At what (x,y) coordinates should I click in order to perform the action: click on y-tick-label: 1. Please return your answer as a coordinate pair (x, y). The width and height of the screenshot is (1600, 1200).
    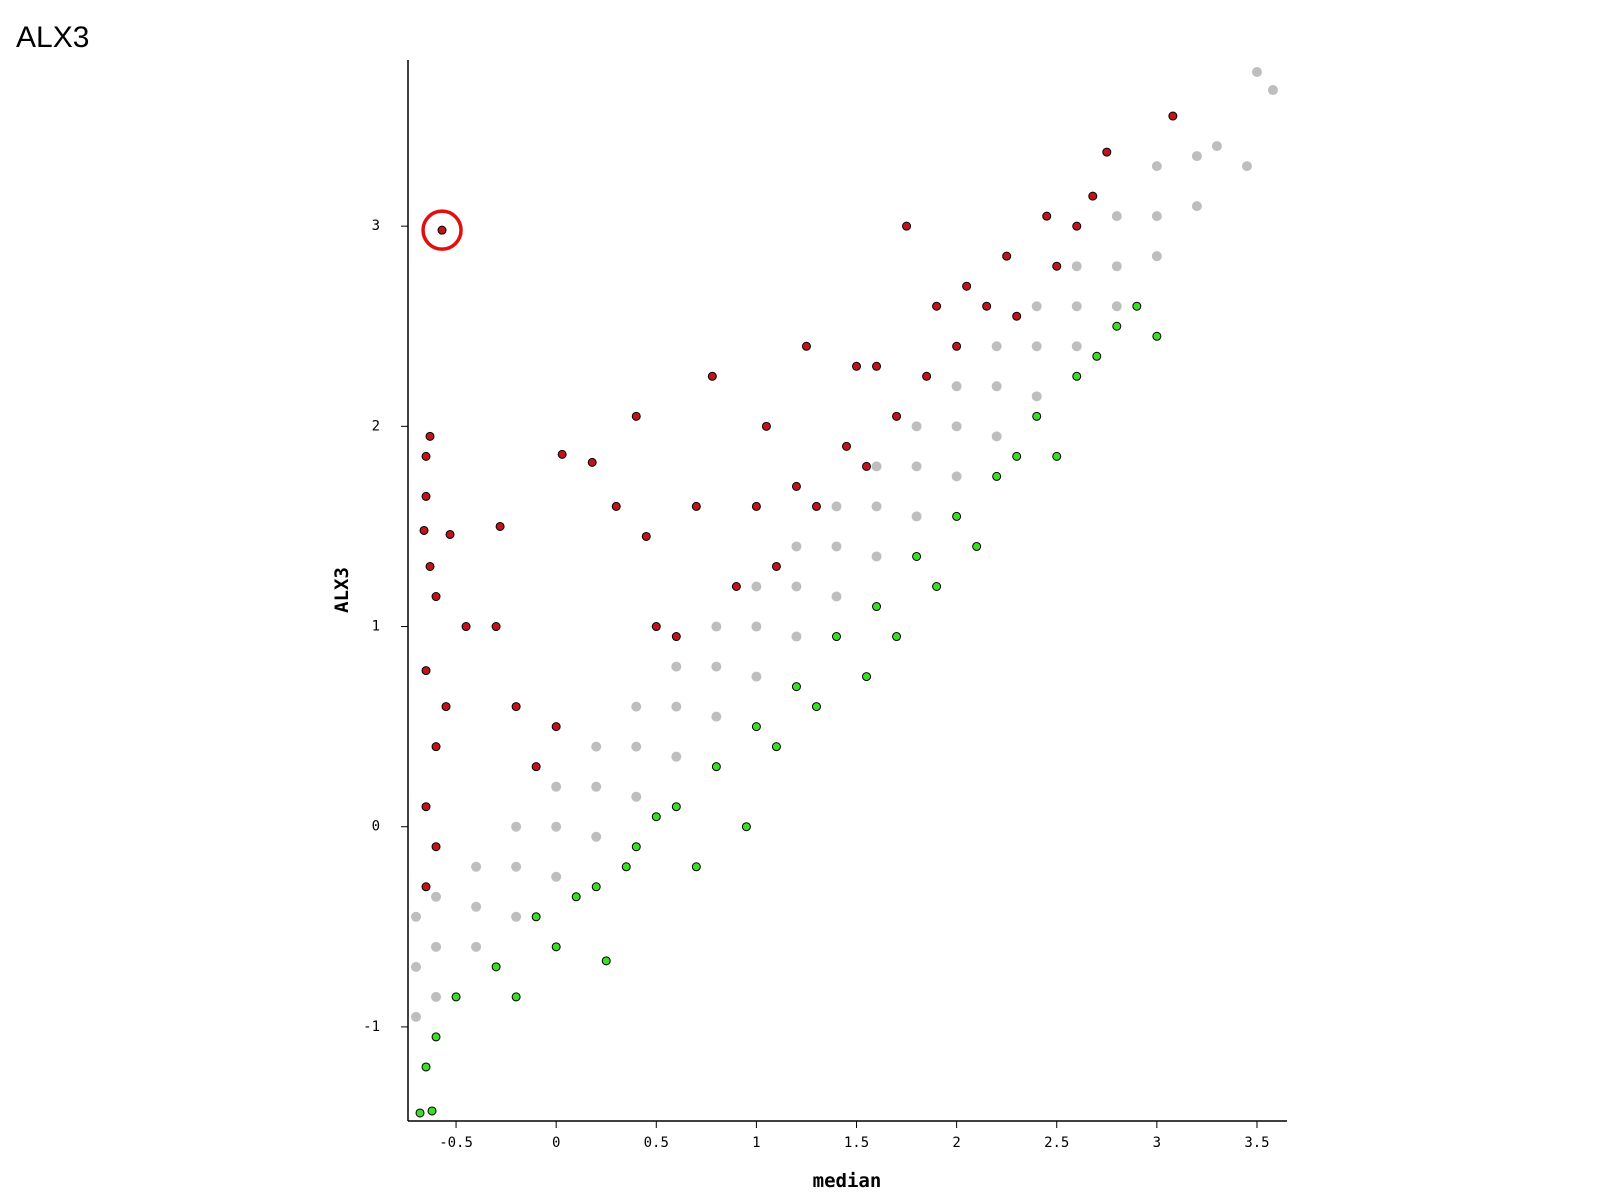
    Looking at the image, I should click on (376, 627).